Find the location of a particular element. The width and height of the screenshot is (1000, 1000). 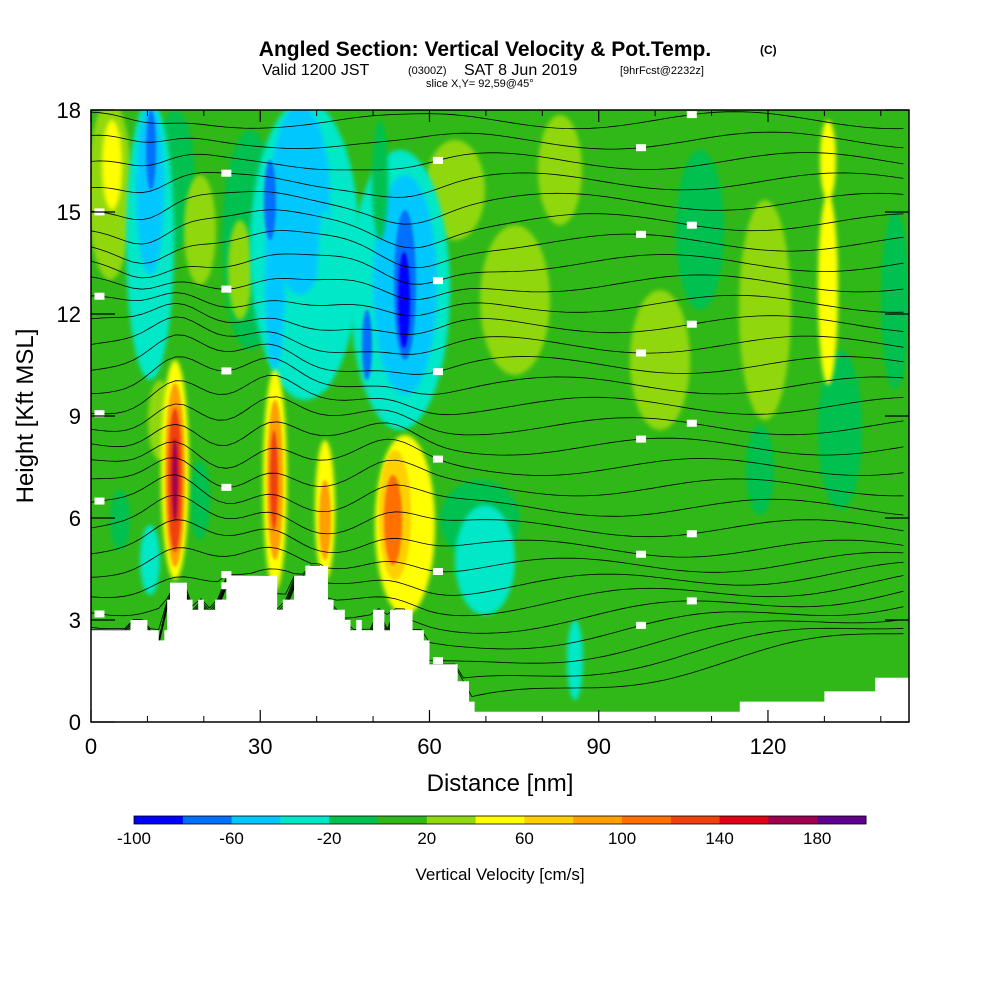

y-tick-label: 15 is located at coordinates (69, 212).